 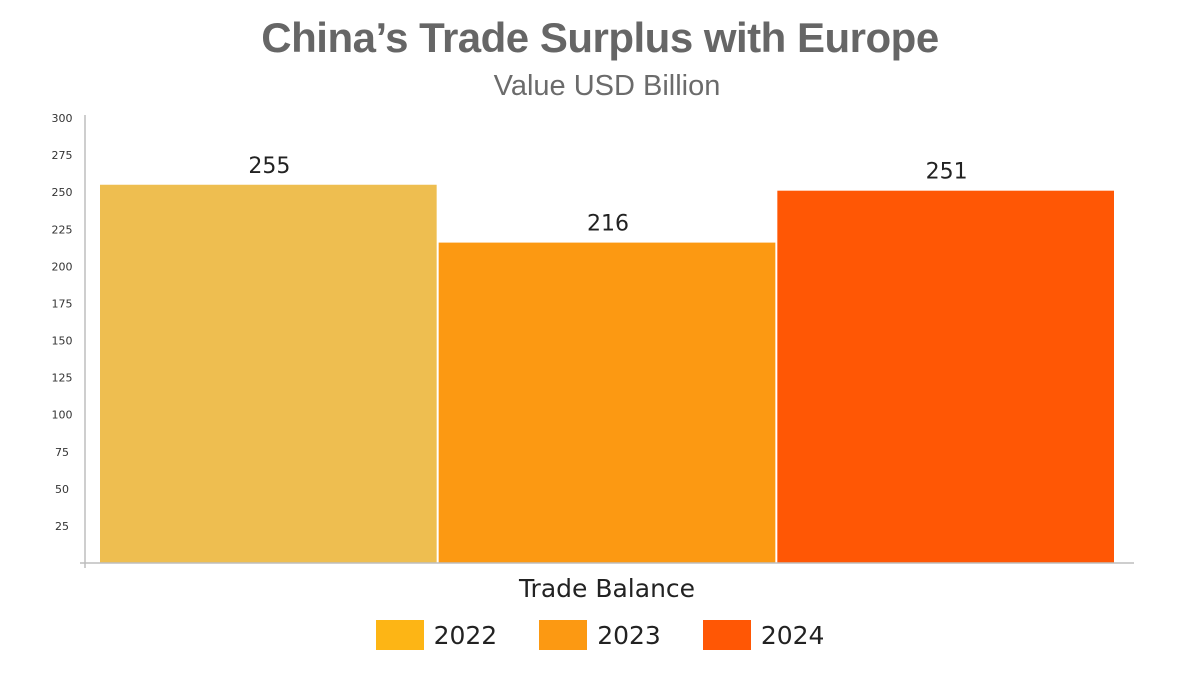 I want to click on y-axis-ticks: 300 275 250 225 200 175 150 125 100 75 50 25, so click(x=62, y=322).